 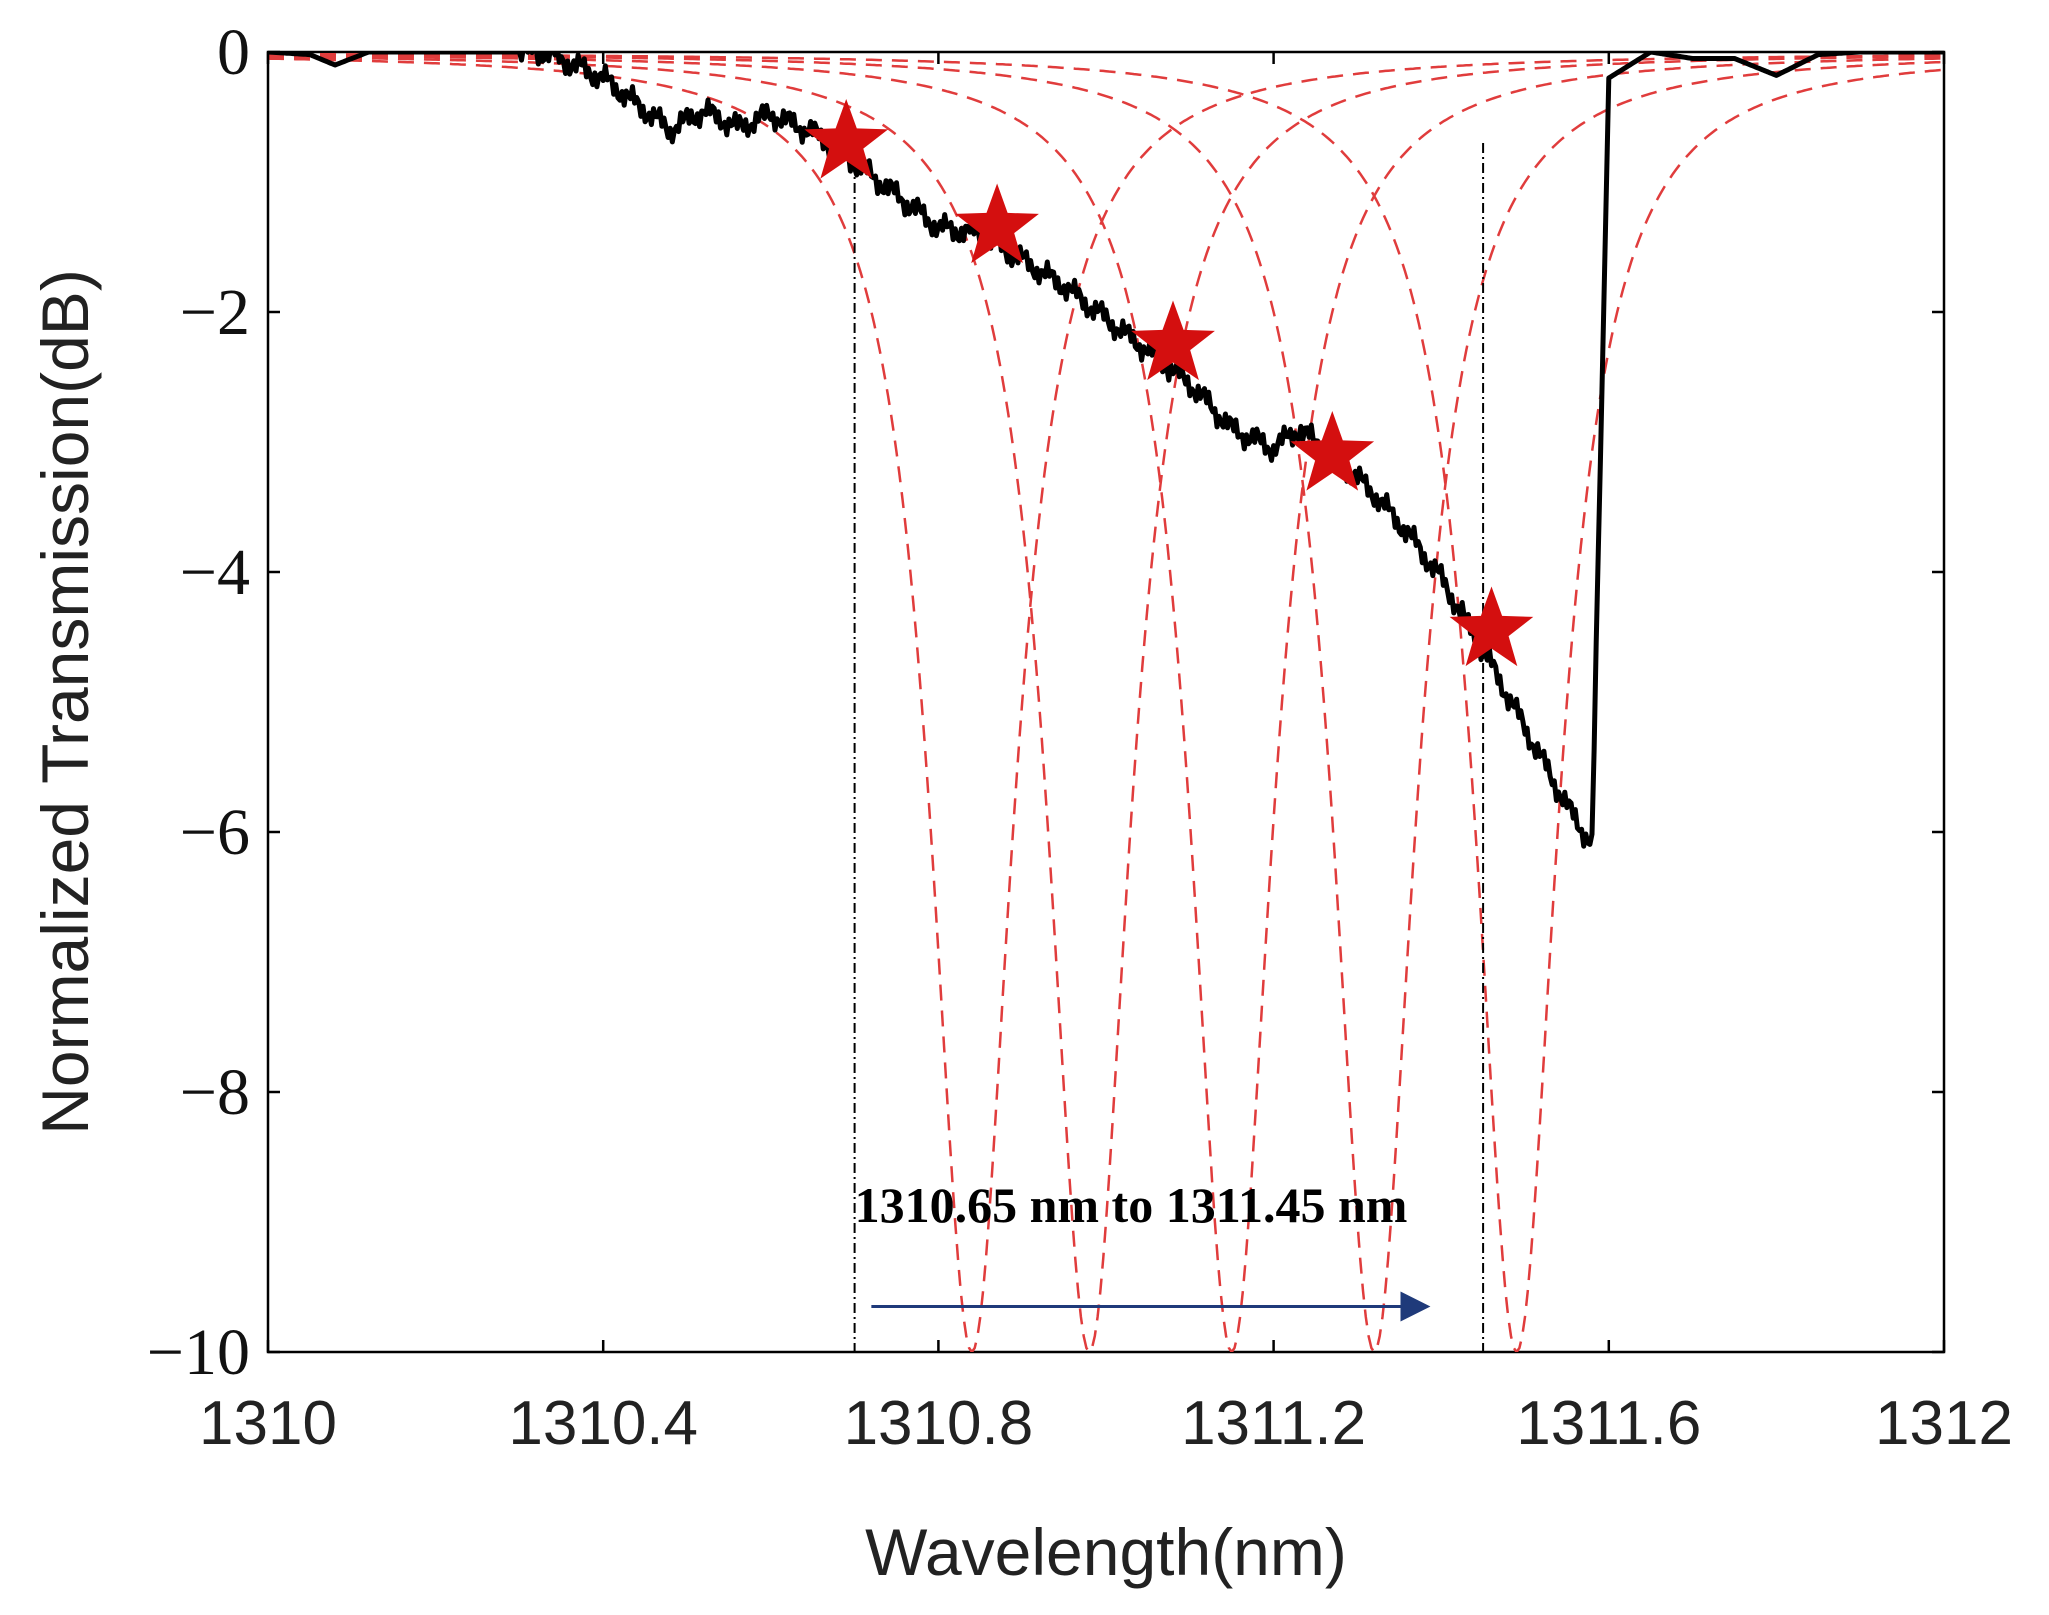 What do you see at coordinates (1273, 1423) in the screenshot?
I see `x-tick-label: 1311.2` at bounding box center [1273, 1423].